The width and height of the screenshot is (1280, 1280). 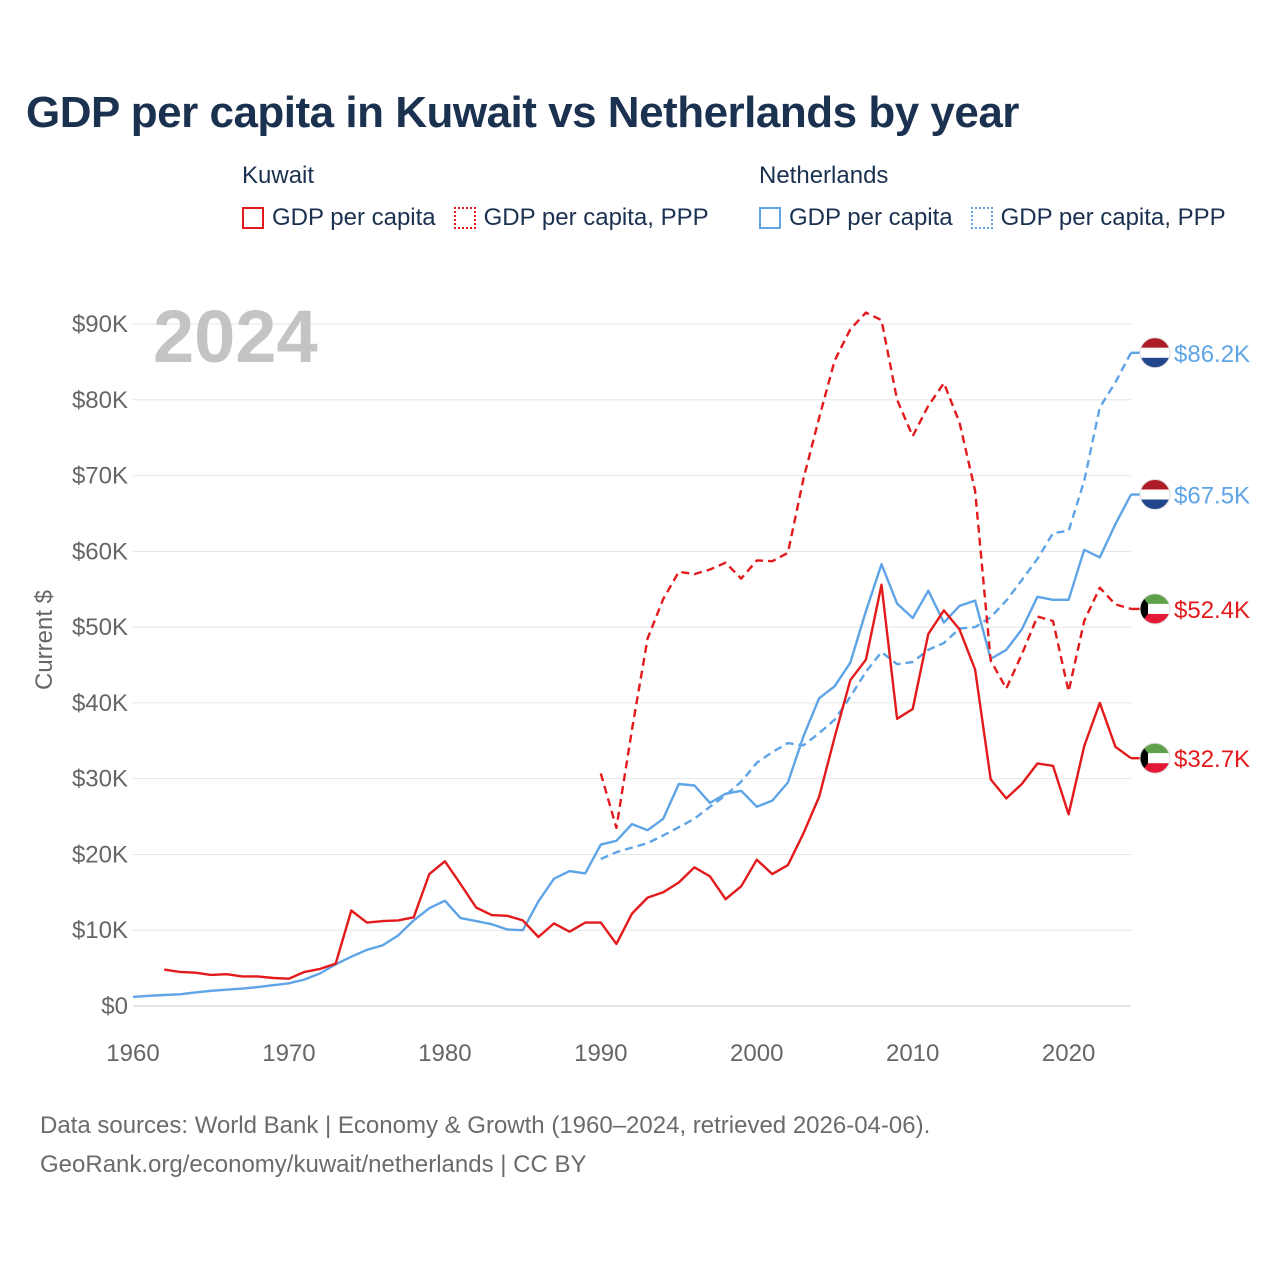 I want to click on kuwait-flag-icon, so click(x=1155, y=609).